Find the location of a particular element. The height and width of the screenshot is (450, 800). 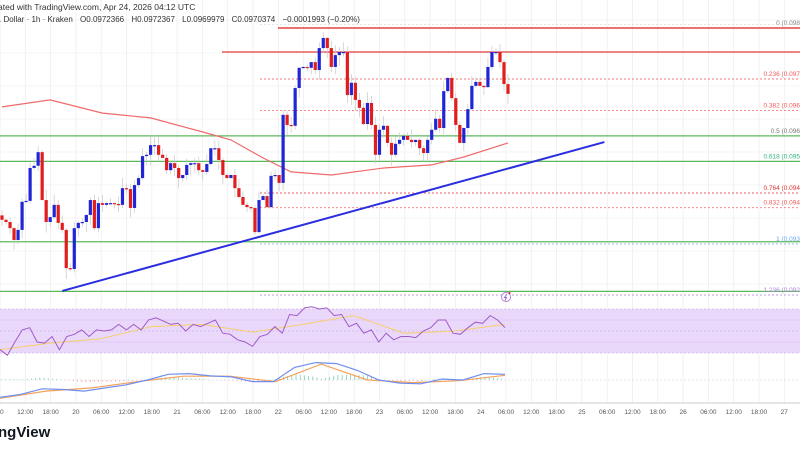

high-value: H0.0972367 is located at coordinates (153, 19).